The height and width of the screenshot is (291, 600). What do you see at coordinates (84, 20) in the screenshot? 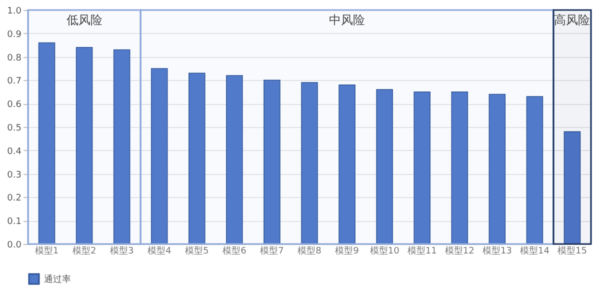
I see `band-label: 低风险` at bounding box center [84, 20].